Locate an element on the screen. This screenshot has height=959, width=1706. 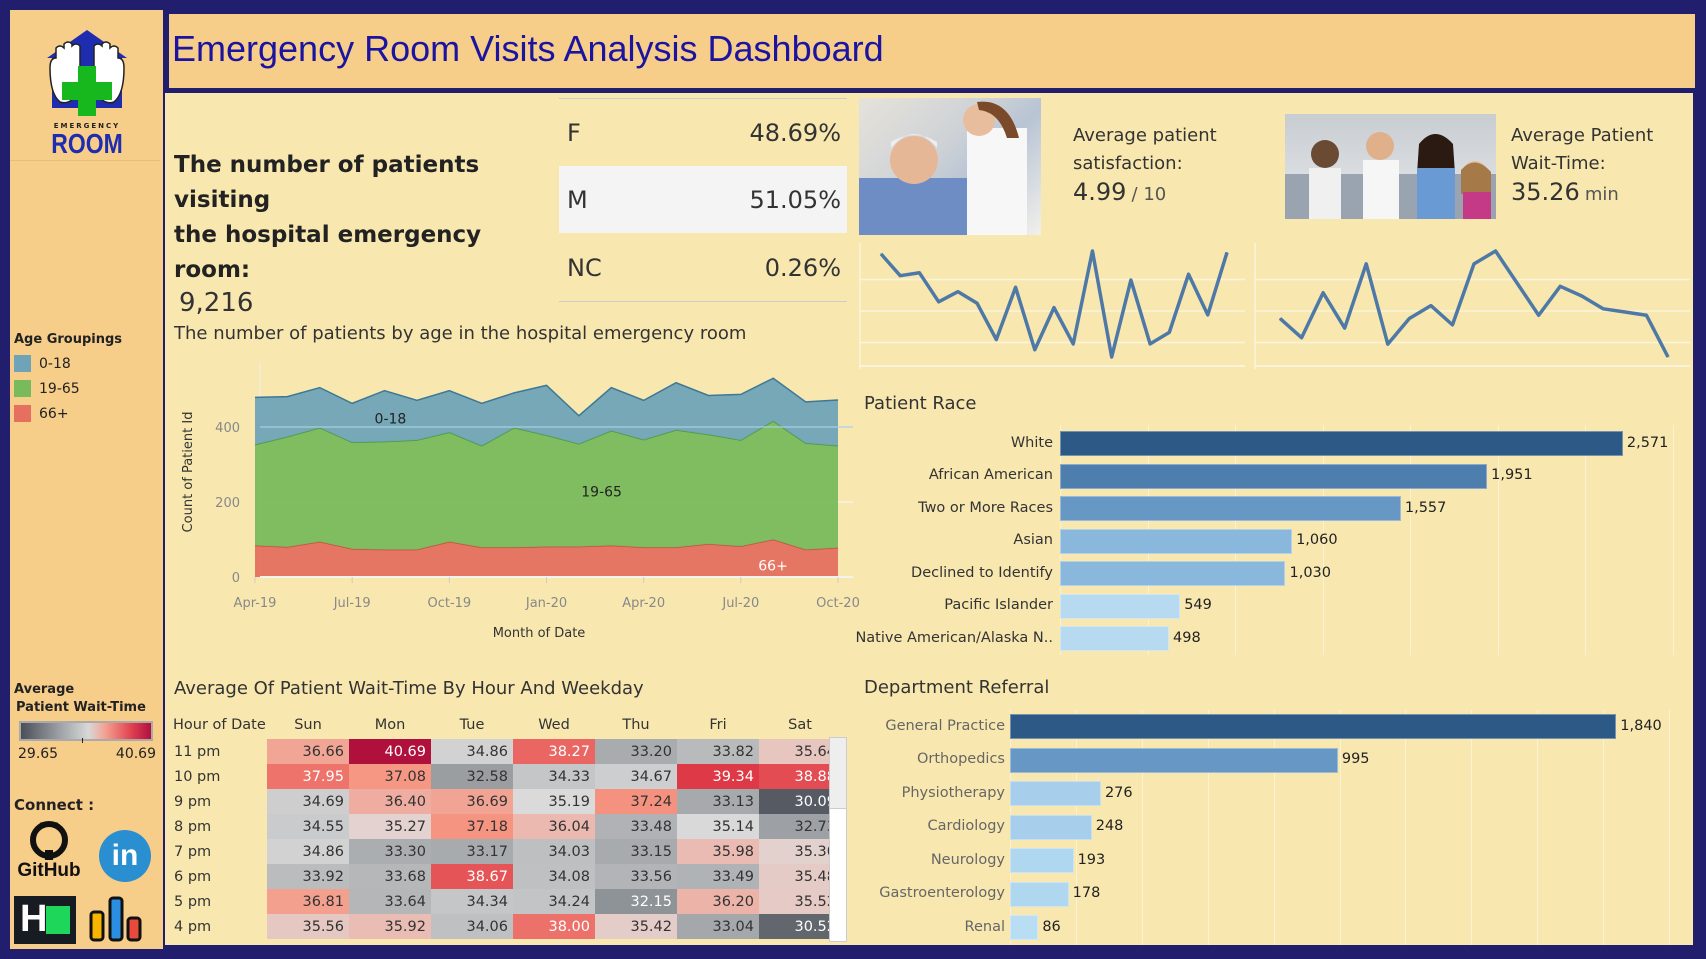
linkedin-link: in is located at coordinates (125, 856).